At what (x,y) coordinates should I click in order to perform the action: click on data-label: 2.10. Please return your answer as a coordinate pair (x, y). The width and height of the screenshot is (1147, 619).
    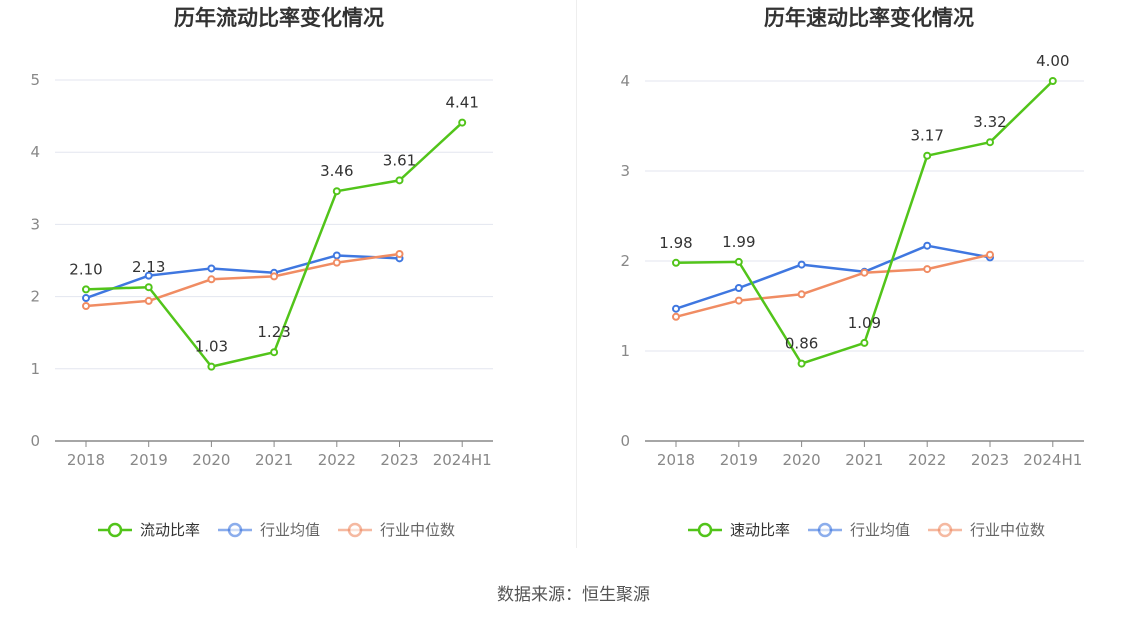
    Looking at the image, I should click on (85, 269).